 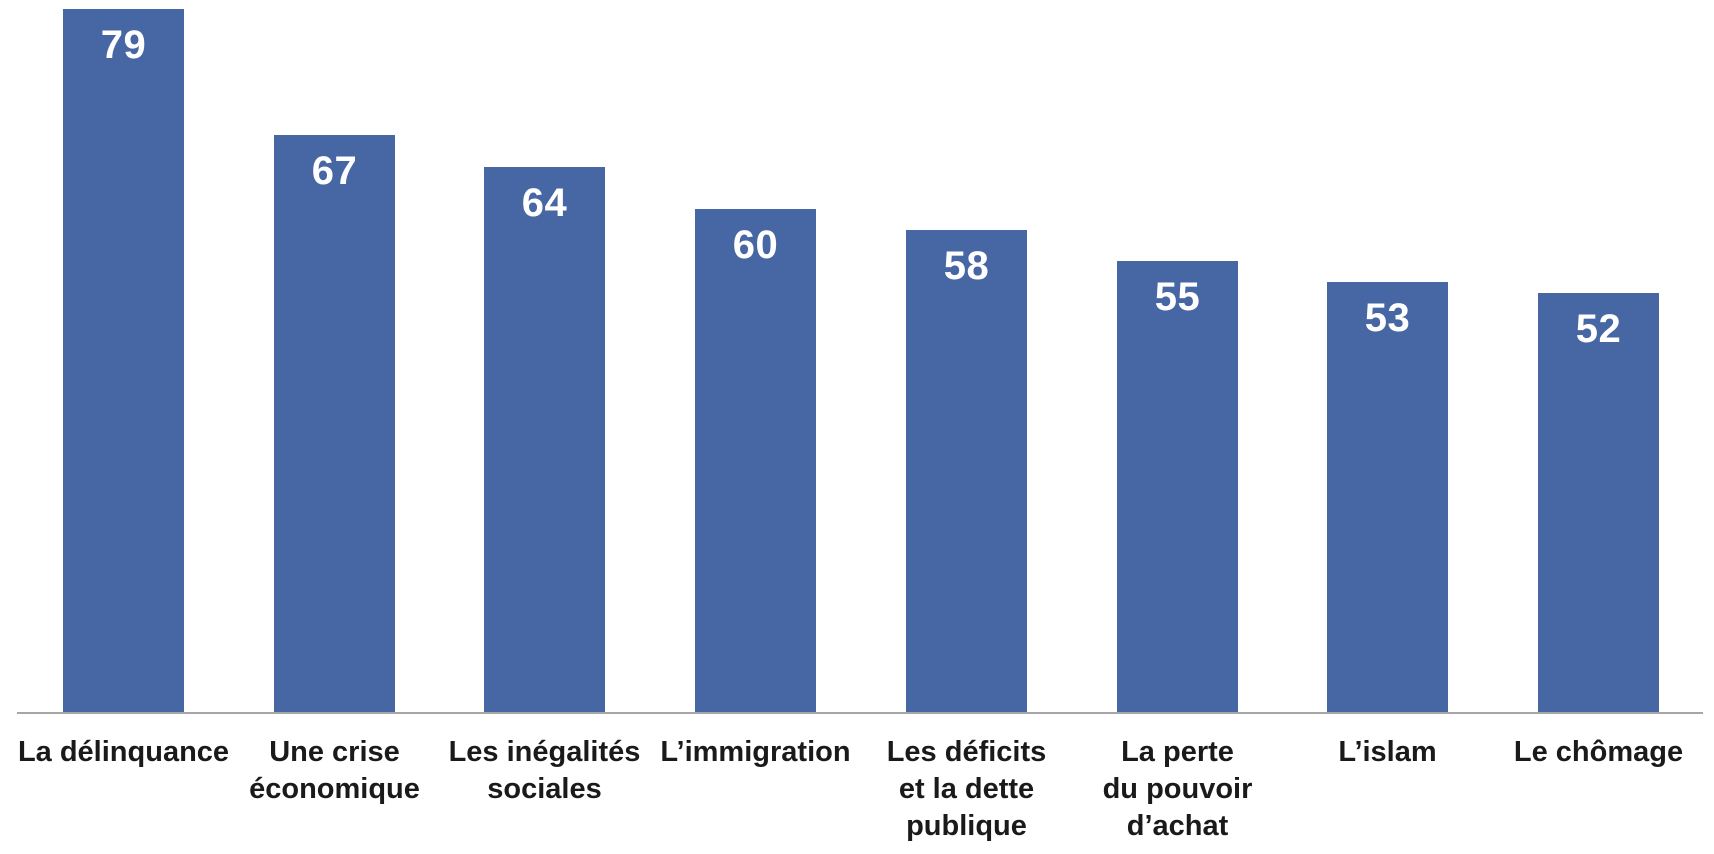 What do you see at coordinates (334, 171) in the screenshot?
I see `bar-value-label: 67` at bounding box center [334, 171].